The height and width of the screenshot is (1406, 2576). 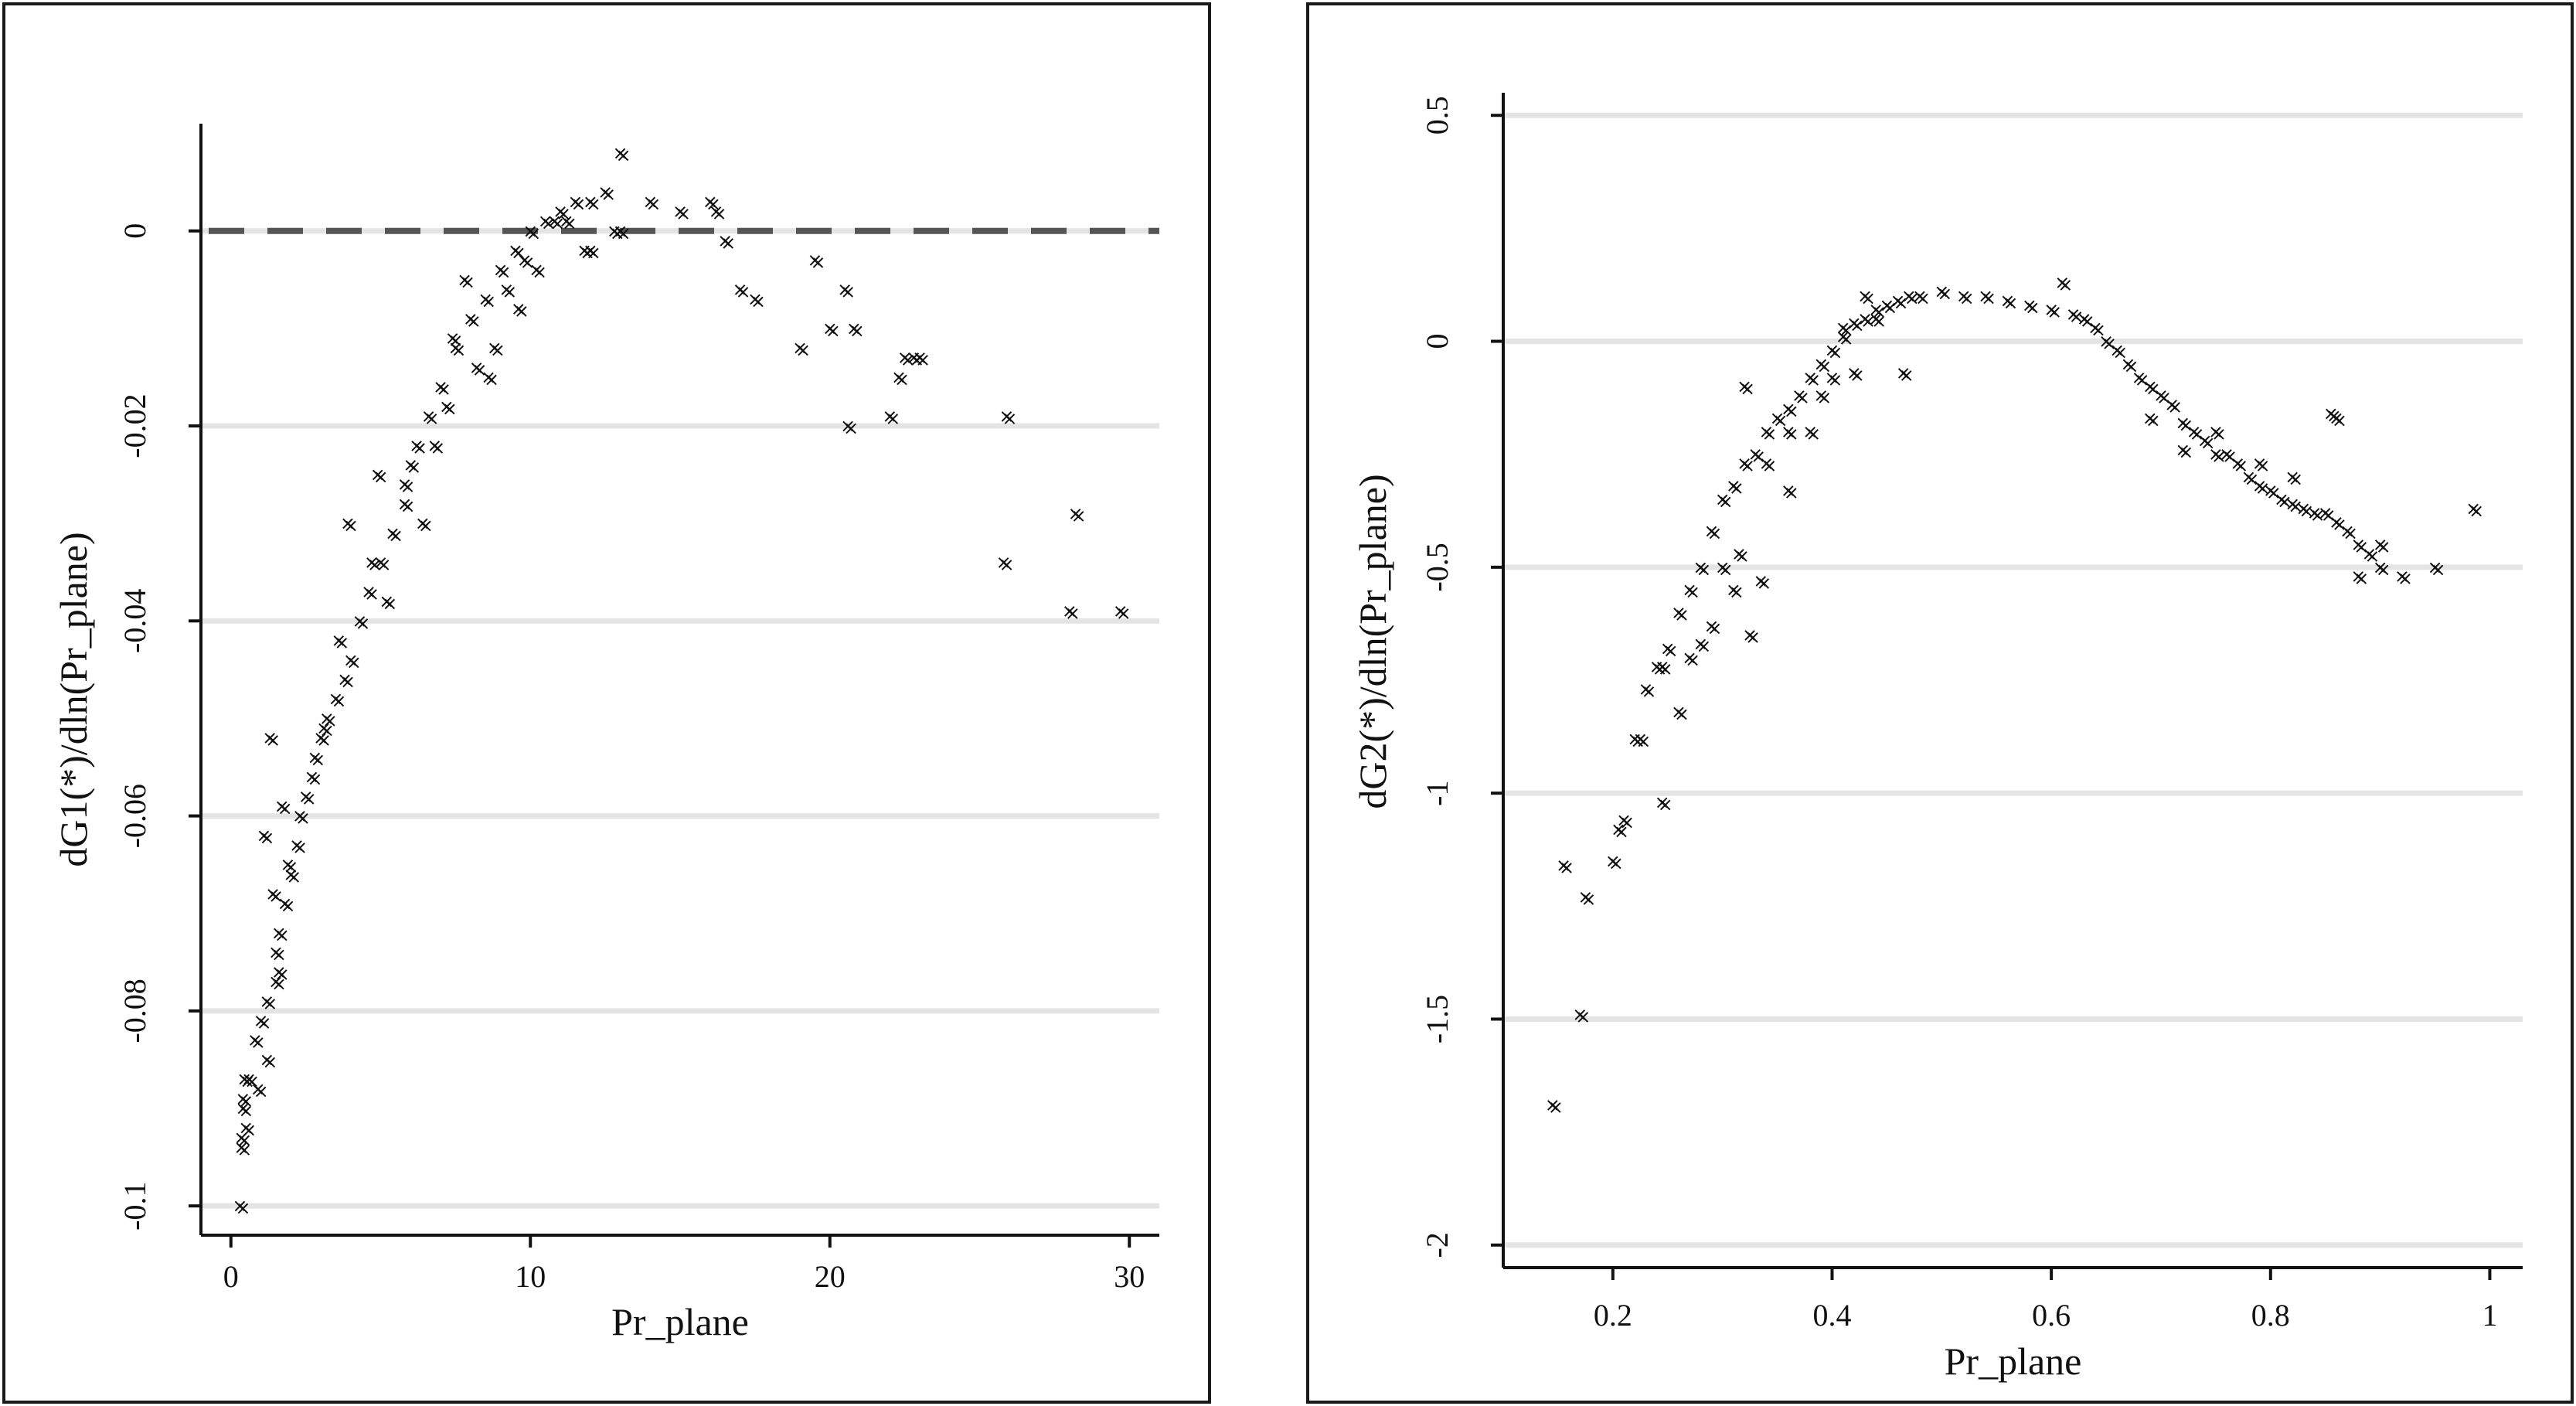 I want to click on chart1-y-tick-label: -0.04, so click(x=134, y=621).